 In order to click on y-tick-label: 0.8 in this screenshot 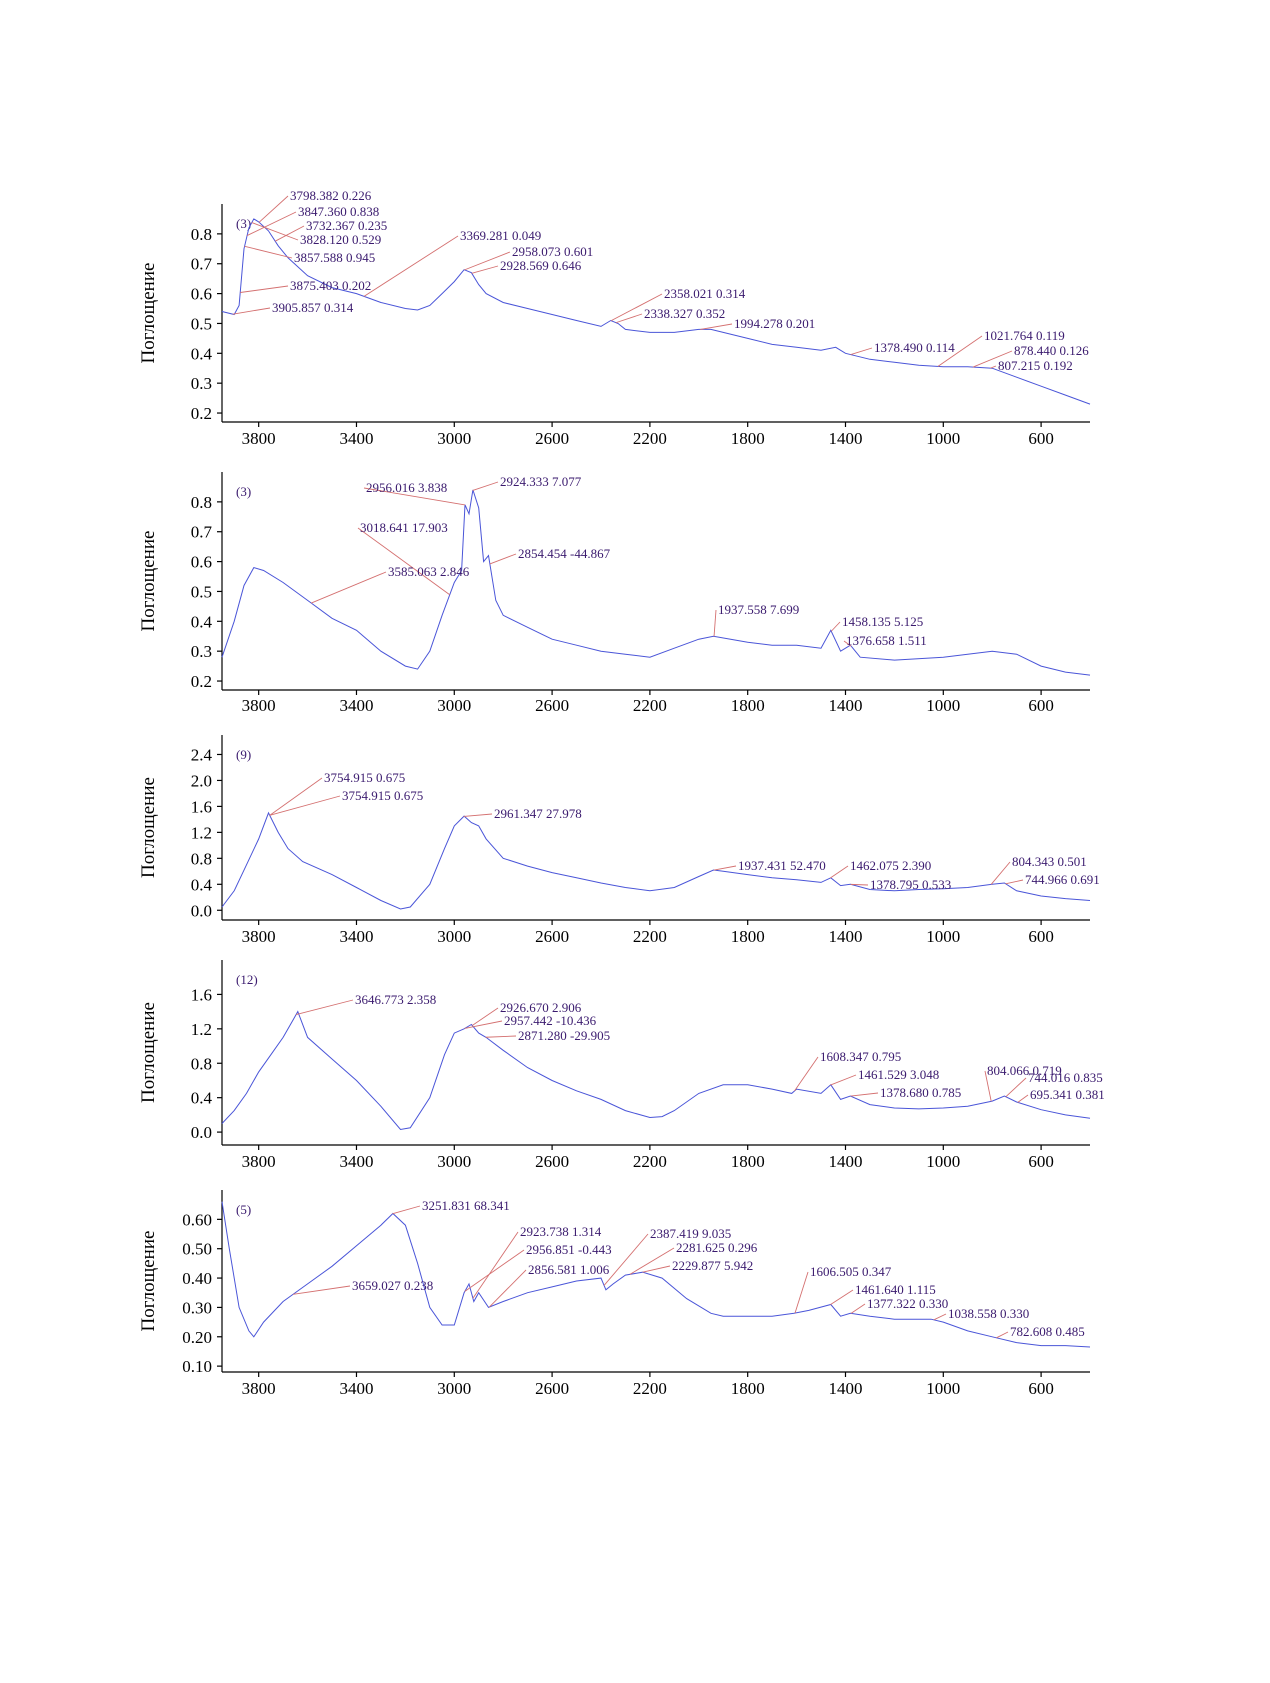, I will do `click(201, 858)`.